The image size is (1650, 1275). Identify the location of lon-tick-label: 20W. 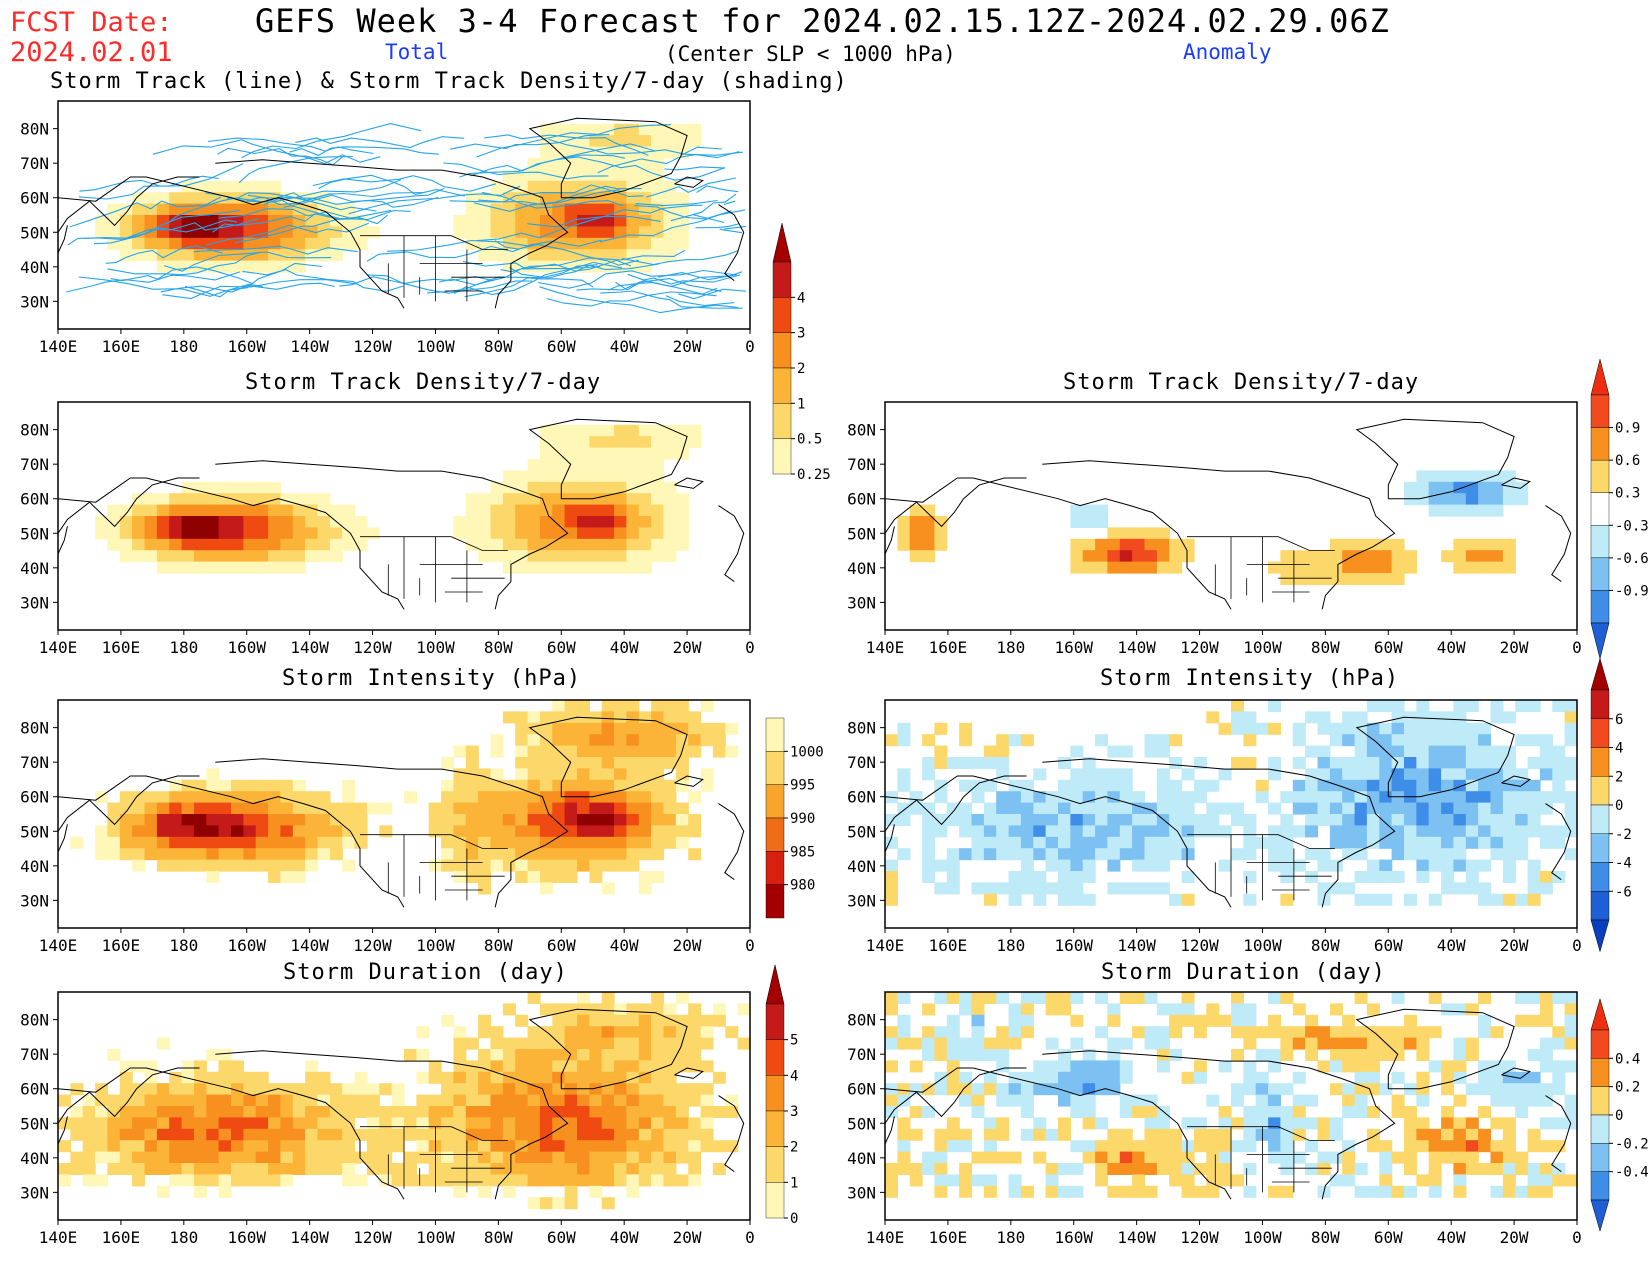
(687, 346).